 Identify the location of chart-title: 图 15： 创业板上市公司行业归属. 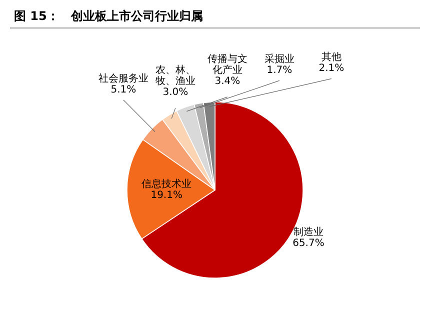
(108, 16).